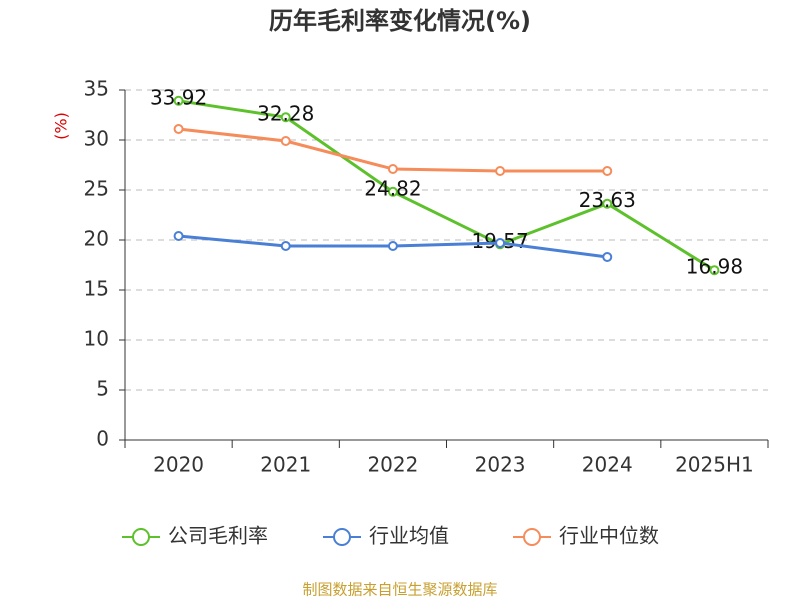  I want to click on data-label: 32.28, so click(285, 114).